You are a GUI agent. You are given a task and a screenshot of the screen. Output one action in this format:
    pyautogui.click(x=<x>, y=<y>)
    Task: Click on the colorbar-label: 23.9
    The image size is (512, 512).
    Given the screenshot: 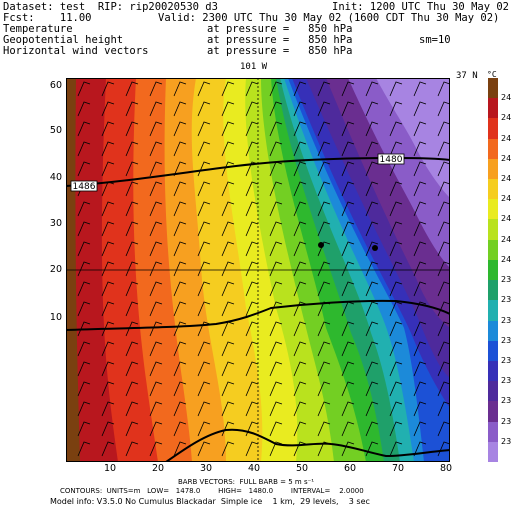 What is the action you would take?
    pyautogui.click(x=506, y=280)
    